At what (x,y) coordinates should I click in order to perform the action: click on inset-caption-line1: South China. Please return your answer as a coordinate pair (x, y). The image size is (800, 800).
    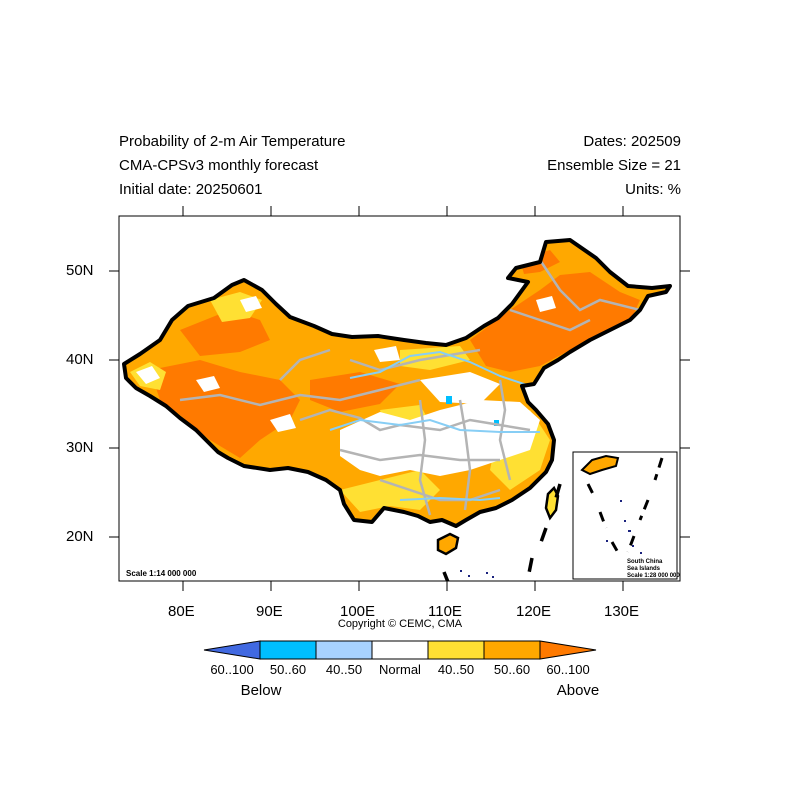
    Looking at the image, I should click on (645, 562).